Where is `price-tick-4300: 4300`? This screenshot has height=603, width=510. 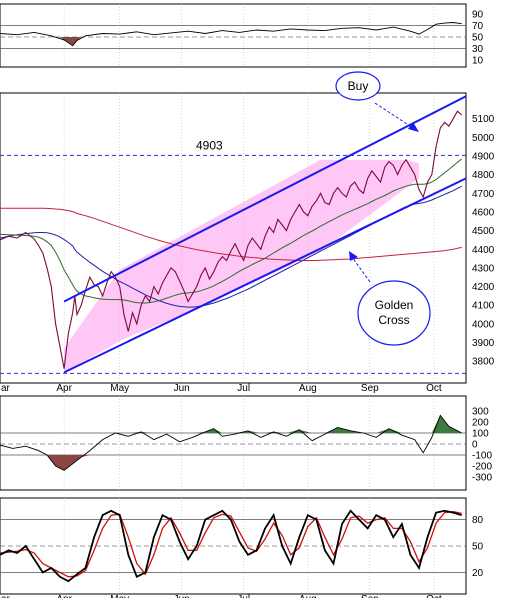 price-tick-4300: 4300 is located at coordinates (483, 268).